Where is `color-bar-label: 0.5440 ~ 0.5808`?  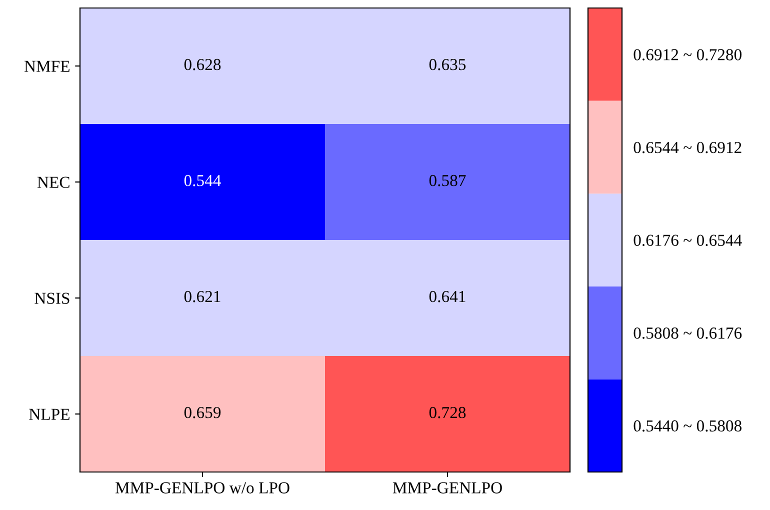
color-bar-label: 0.5440 ~ 0.5808 is located at coordinates (688, 426).